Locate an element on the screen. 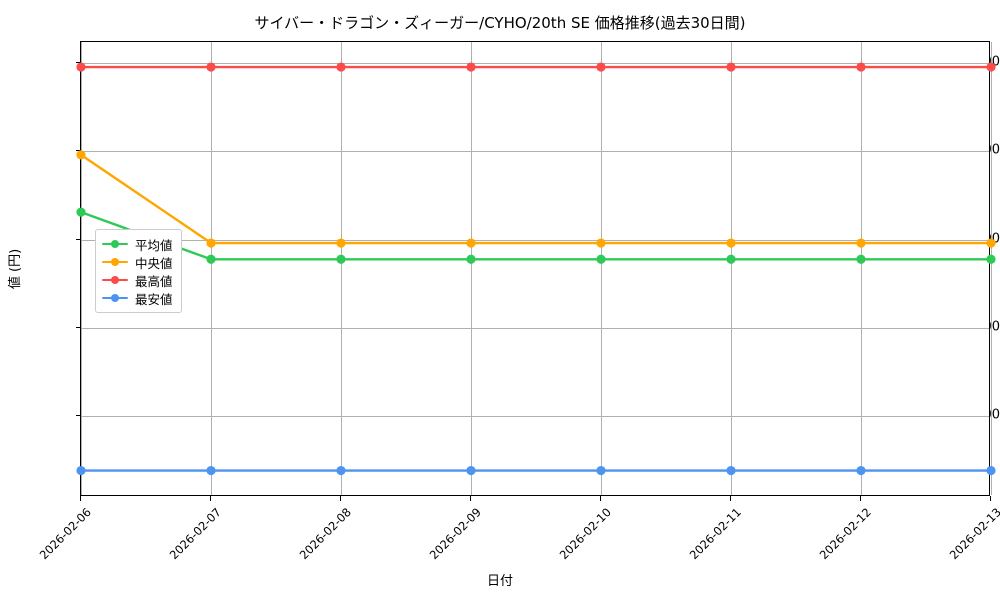 The image size is (1000, 600). x-axis-tick-label: 2026-02-11 is located at coordinates (715, 534).